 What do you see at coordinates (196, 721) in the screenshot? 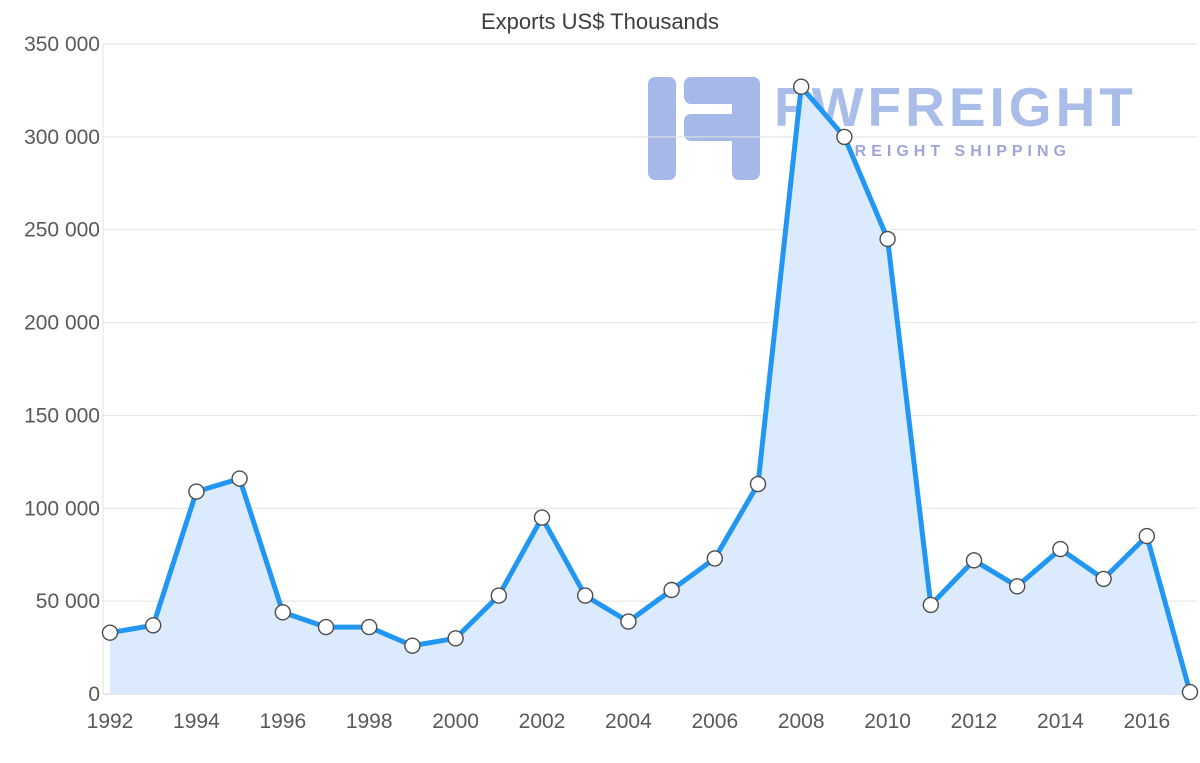
I see `x-tick-label: 1994` at bounding box center [196, 721].